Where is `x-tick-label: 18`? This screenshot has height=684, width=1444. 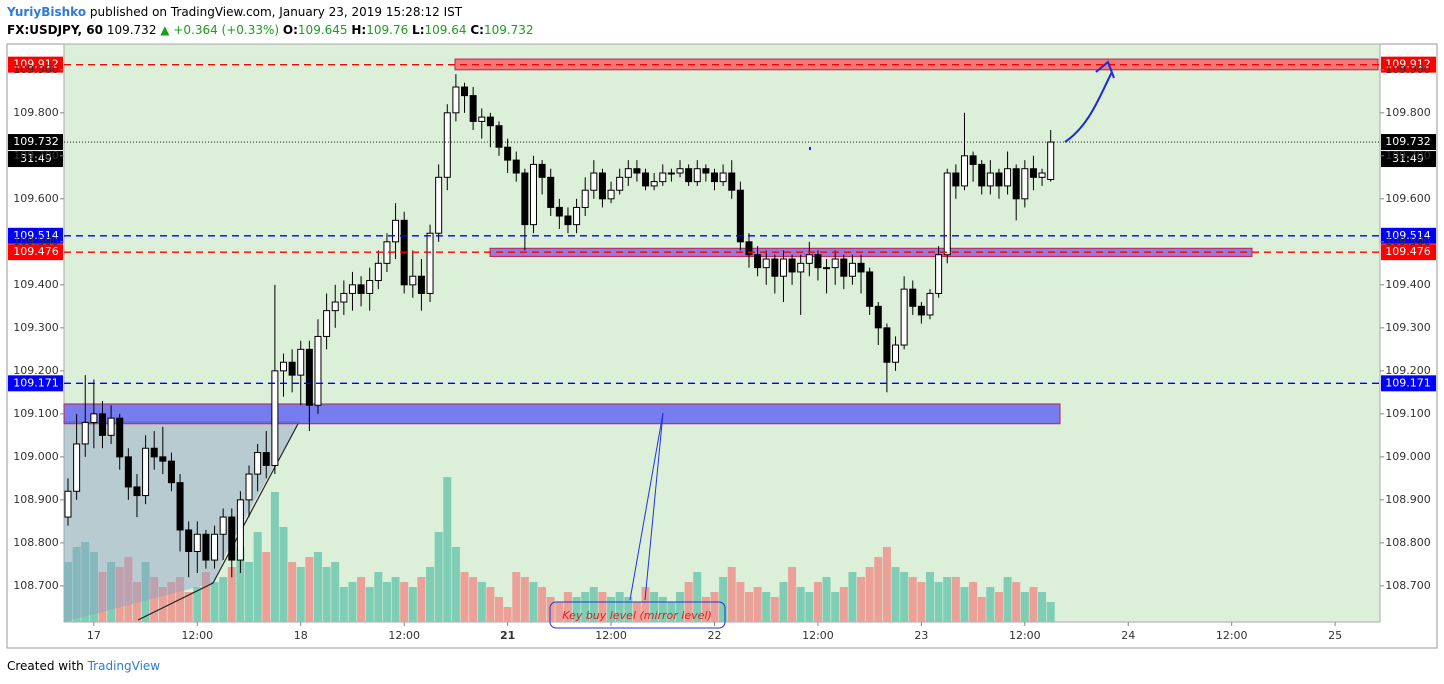 x-tick-label: 18 is located at coordinates (301, 635).